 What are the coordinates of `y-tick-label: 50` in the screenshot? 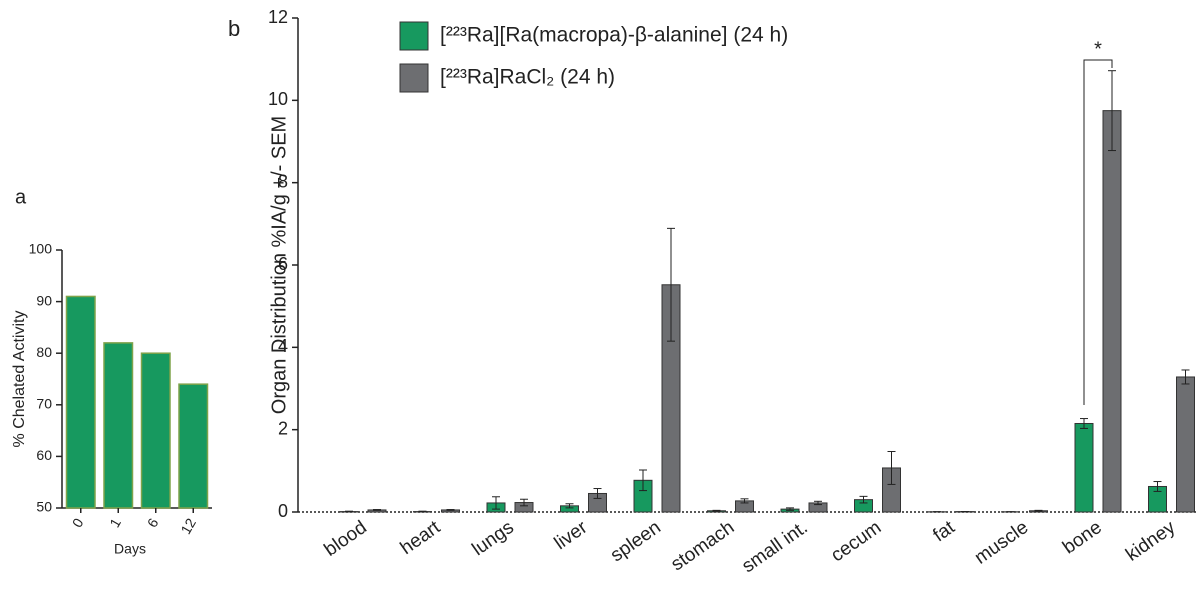 It's located at (44, 507).